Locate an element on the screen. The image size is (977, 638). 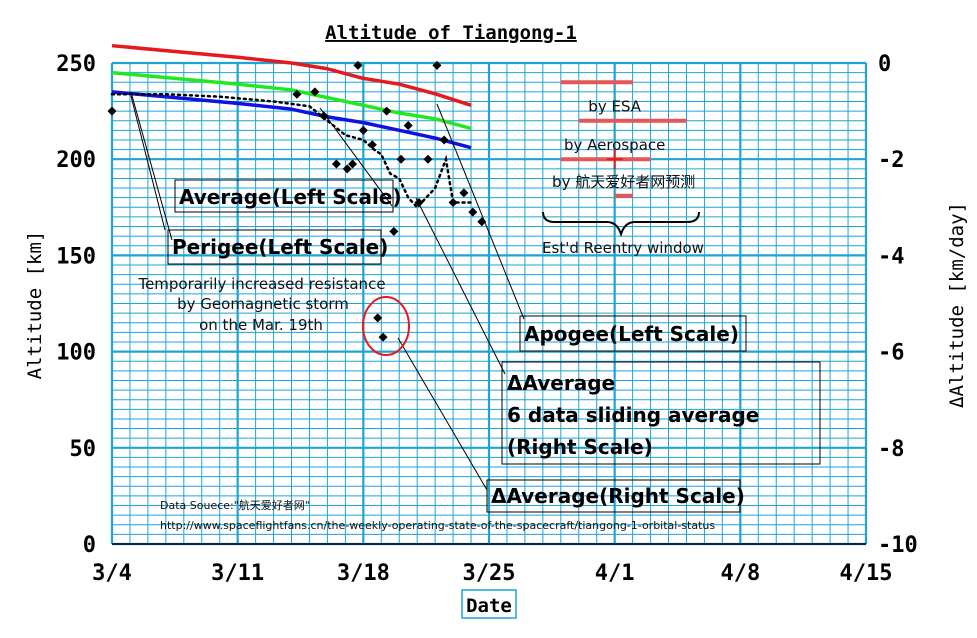
y-left-tick-label: 250 is located at coordinates (76, 64).